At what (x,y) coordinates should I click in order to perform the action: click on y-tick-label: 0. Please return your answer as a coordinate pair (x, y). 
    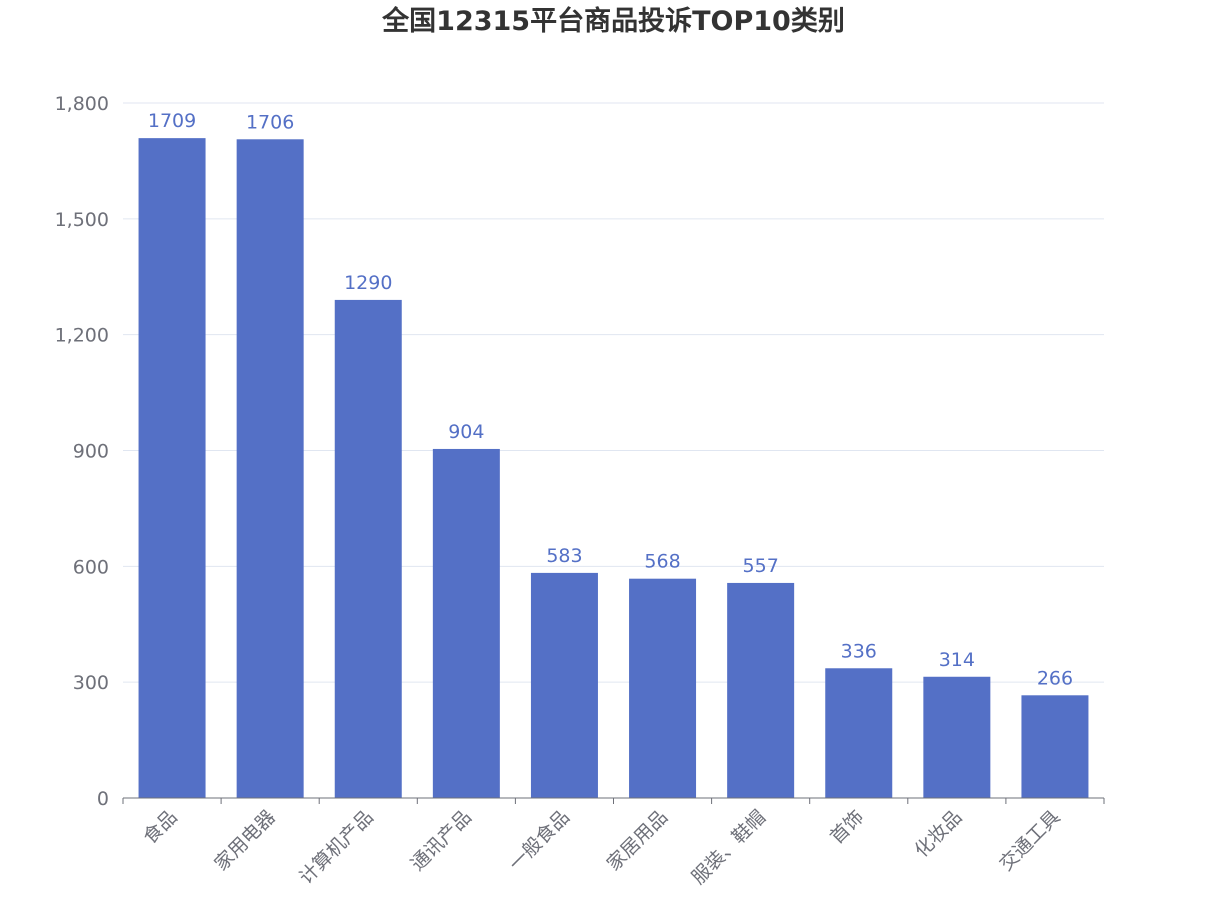
    Looking at the image, I should click on (103, 799).